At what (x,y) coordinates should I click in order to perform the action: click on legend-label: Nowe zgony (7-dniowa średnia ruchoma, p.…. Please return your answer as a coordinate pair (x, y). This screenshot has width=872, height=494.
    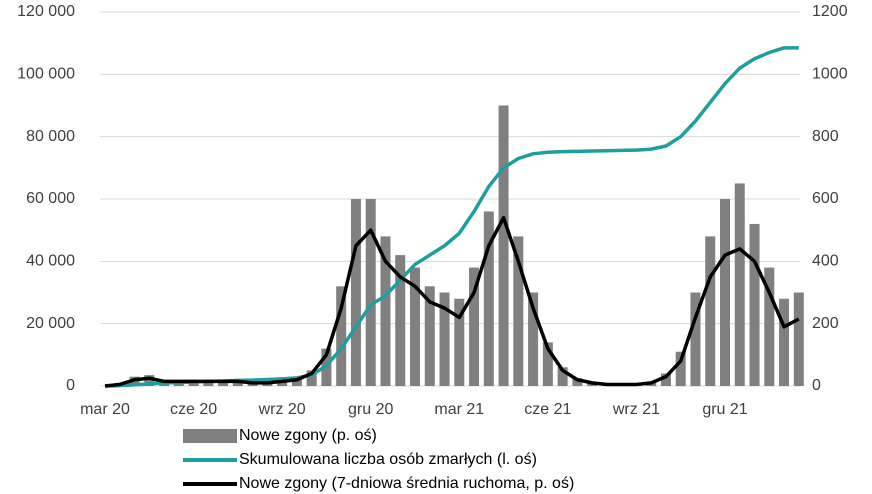
    Looking at the image, I should click on (406, 483).